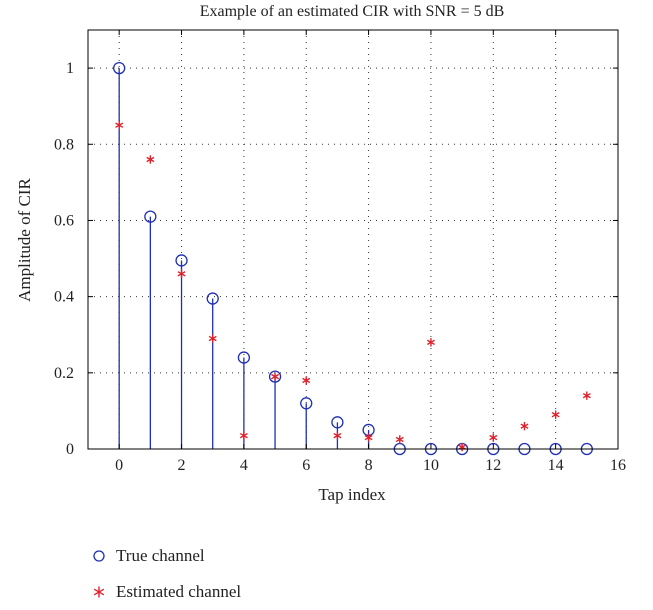 The image size is (653, 610). I want to click on x-tick-label: 12, so click(493, 465).